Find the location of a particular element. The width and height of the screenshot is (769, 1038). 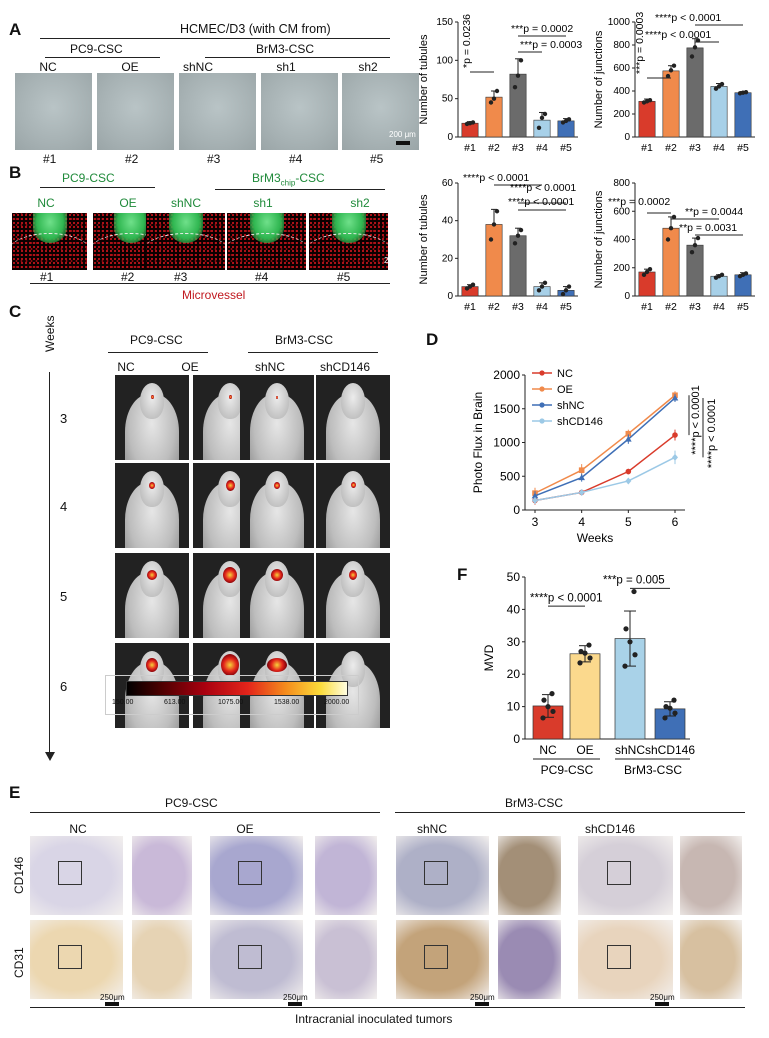

panel-a-group-brm3-rule is located at coordinates (297, 57).